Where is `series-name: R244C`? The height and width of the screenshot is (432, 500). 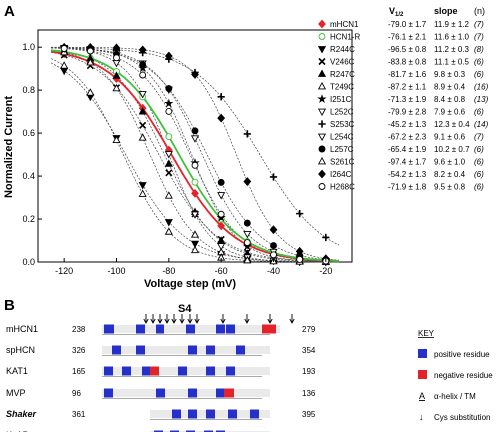
series-name: R244C is located at coordinates (342, 49).